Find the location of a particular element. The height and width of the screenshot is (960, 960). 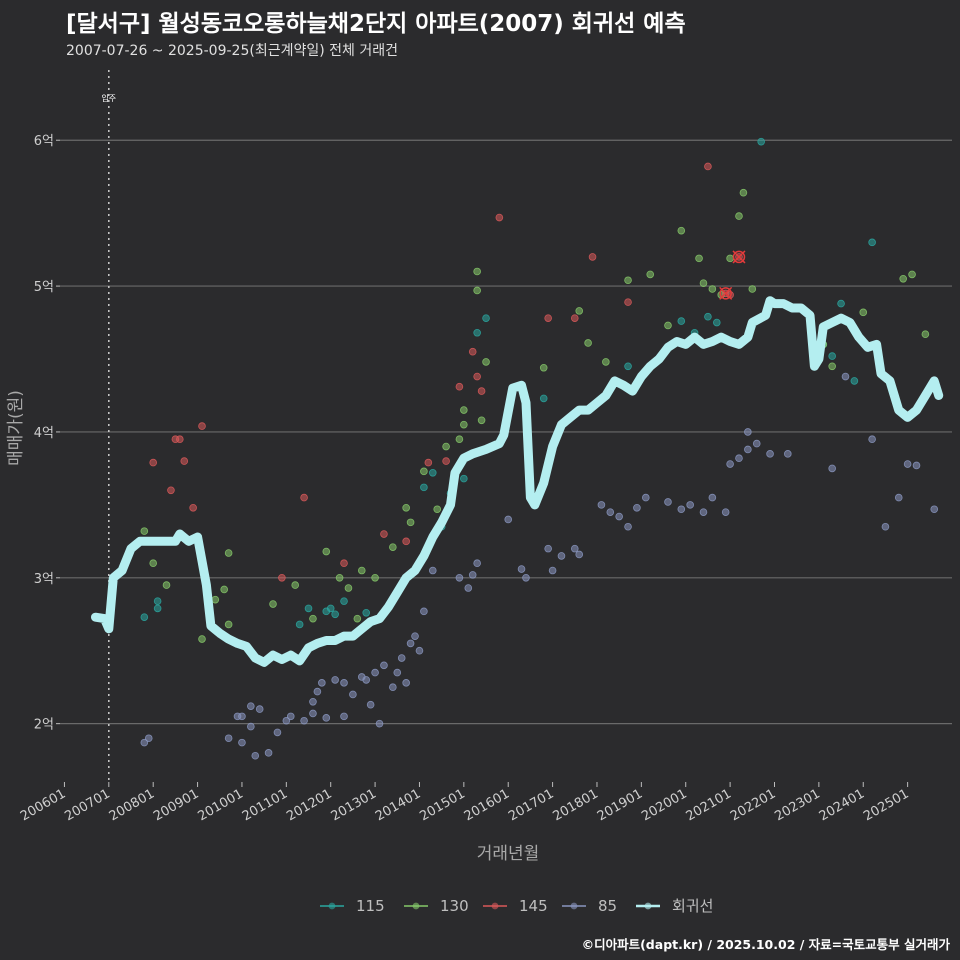

chart-title: [달서구] 월성동코오롱하늘채2단지 아파트(2007) 회귀선 예측 is located at coordinates (376, 24).